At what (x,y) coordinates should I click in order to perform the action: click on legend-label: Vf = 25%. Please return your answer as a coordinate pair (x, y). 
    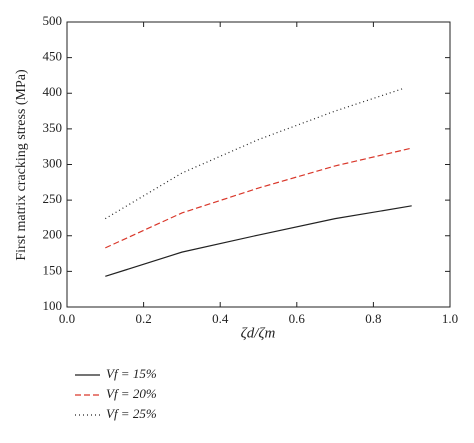
    Looking at the image, I should click on (131, 413).